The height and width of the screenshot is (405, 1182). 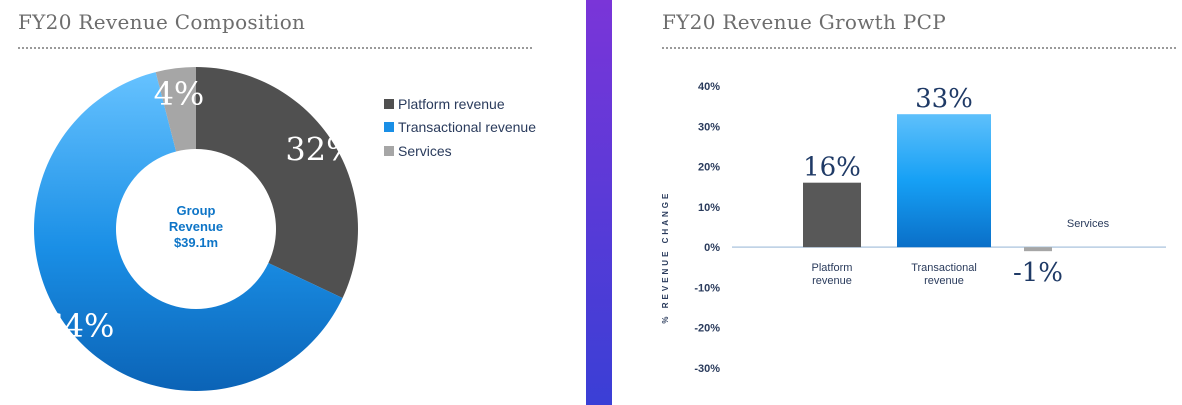 What do you see at coordinates (709, 168) in the screenshot?
I see `y-tick-label: 20%` at bounding box center [709, 168].